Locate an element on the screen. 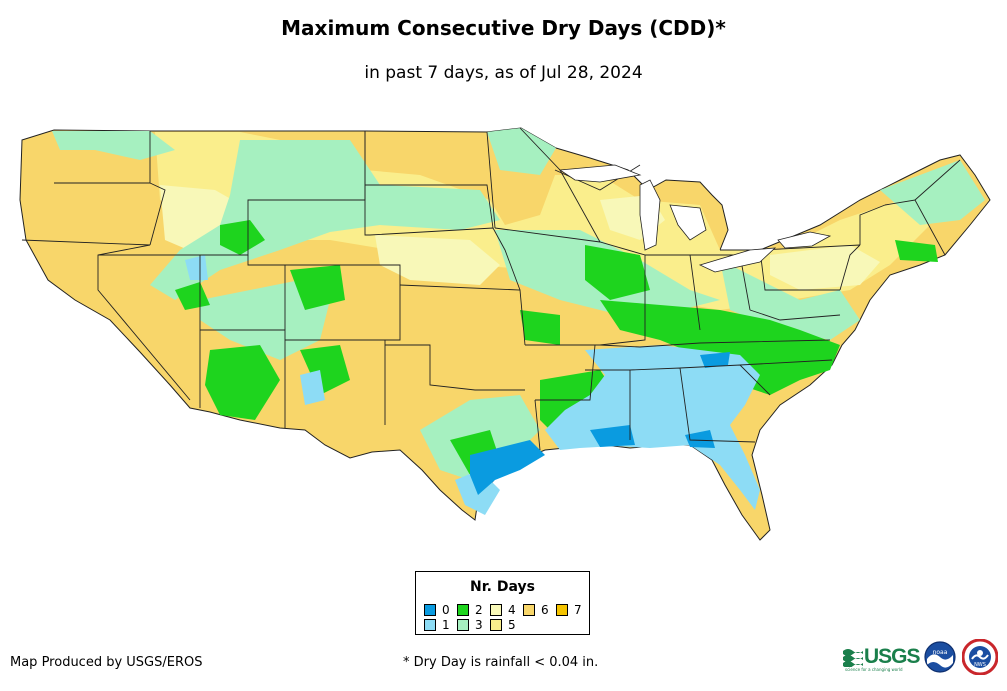 This screenshot has height=691, width=1007. legend-label-7: 7 is located at coordinates (578, 610).